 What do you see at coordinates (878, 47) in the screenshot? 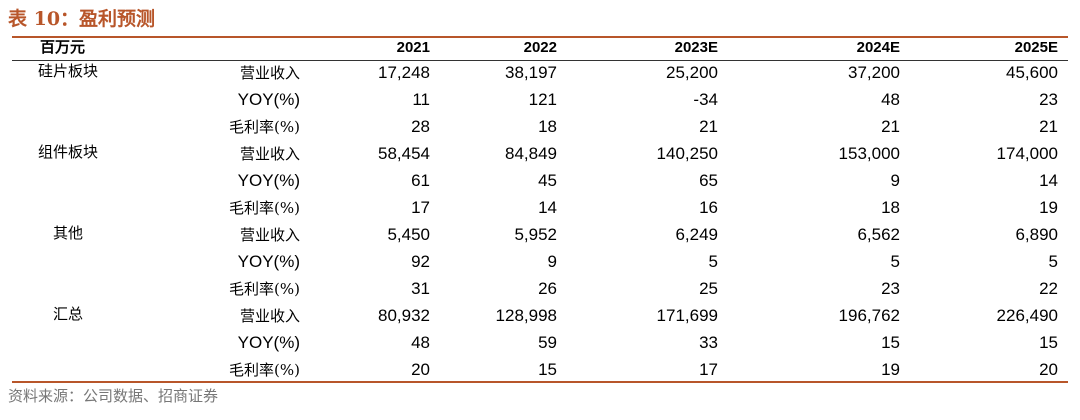
I see `header-cell: 2024E` at bounding box center [878, 47].